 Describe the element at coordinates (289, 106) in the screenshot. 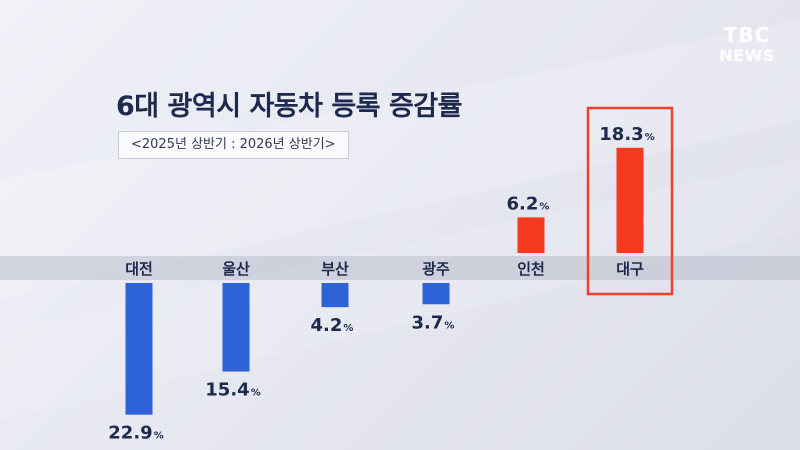

I see `chart-title: 6대 광역시 자동차 등록 증감률` at that location.